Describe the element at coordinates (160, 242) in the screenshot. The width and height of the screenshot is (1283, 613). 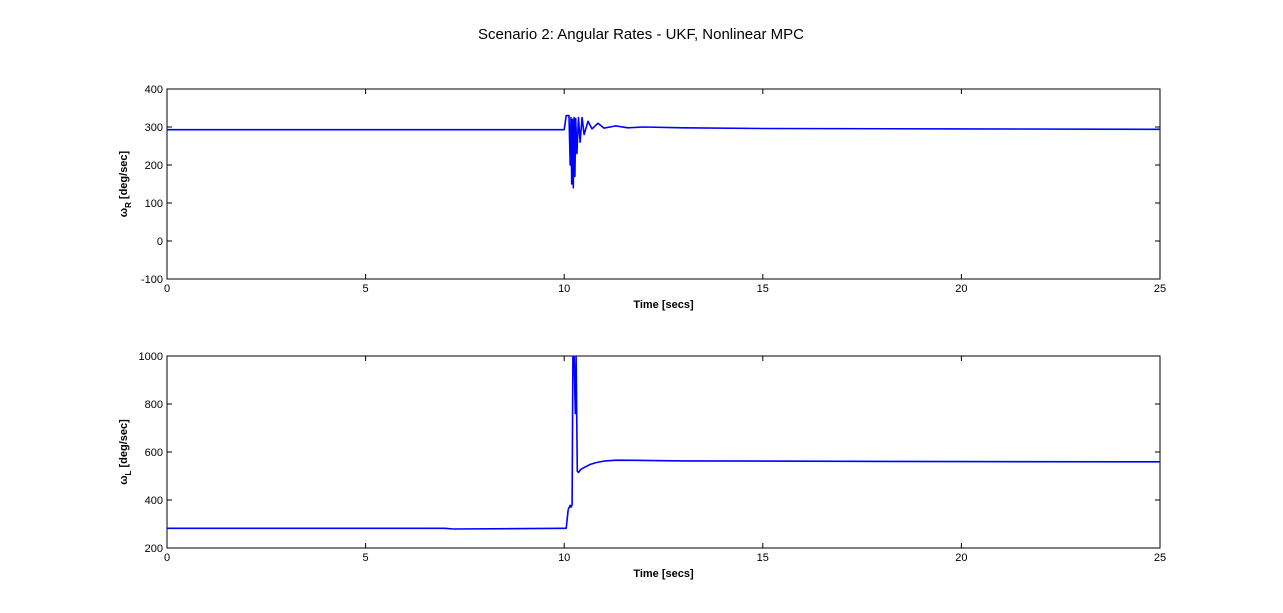
I see `y-tick-label: 0` at that location.